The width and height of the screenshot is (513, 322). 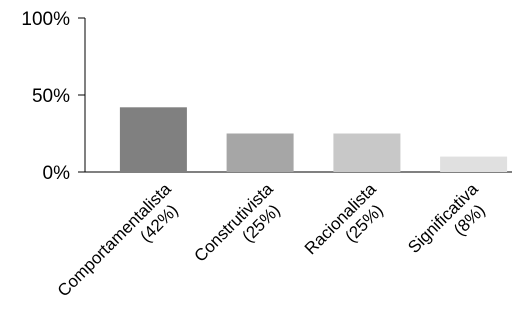 I want to click on y-axis: 0% 50% 100%, so click(x=53, y=96).